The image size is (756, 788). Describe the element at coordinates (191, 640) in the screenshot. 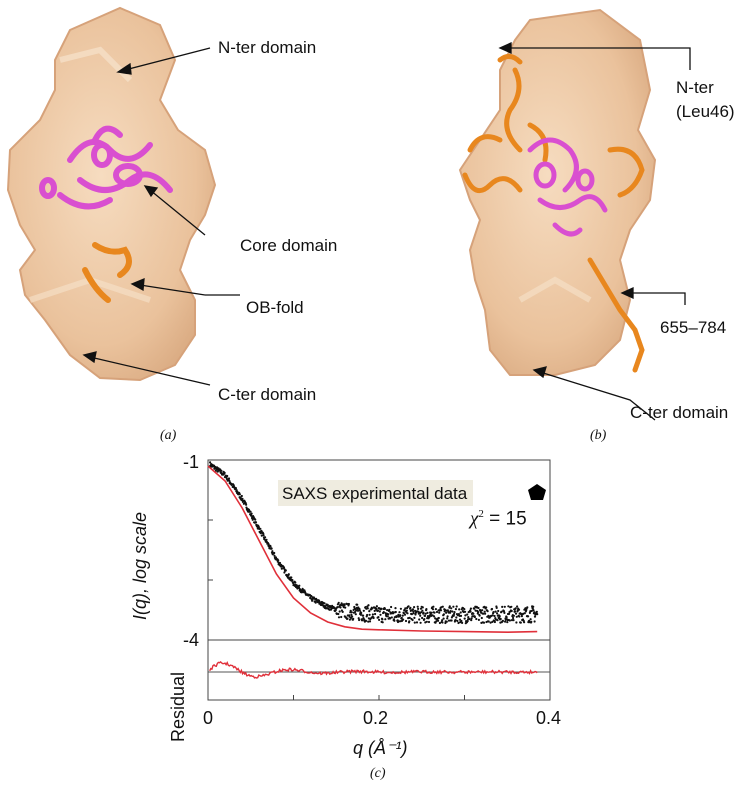

I see `y-tick-bottom: -4` at that location.